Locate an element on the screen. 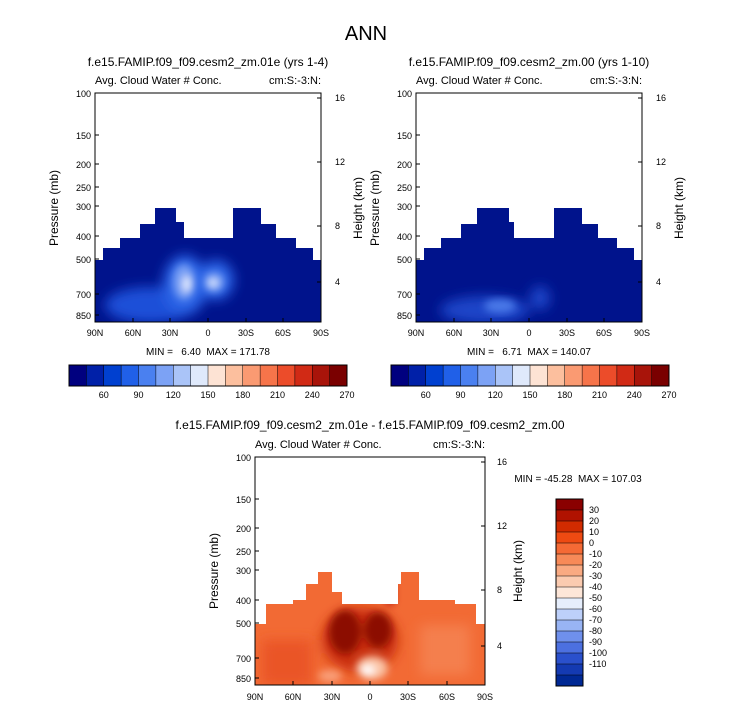 The image size is (733, 712). y-tick-label: 300 is located at coordinates (243, 571).